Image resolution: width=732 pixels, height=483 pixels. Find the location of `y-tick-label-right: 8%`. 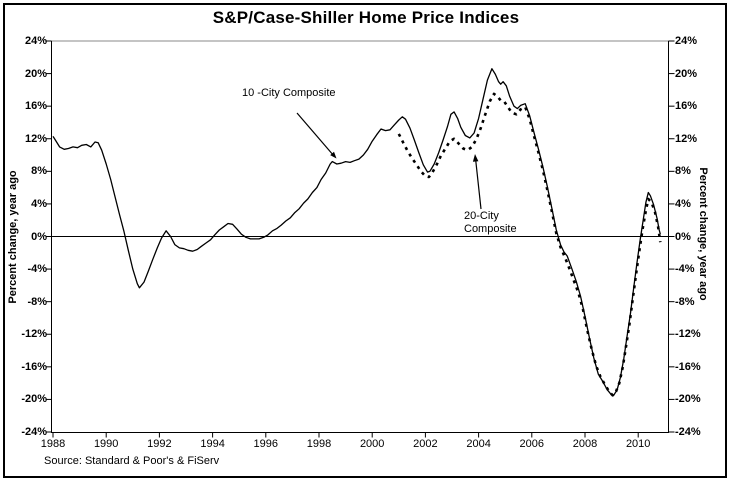

y-tick-label-right: 8% is located at coordinates (683, 171).